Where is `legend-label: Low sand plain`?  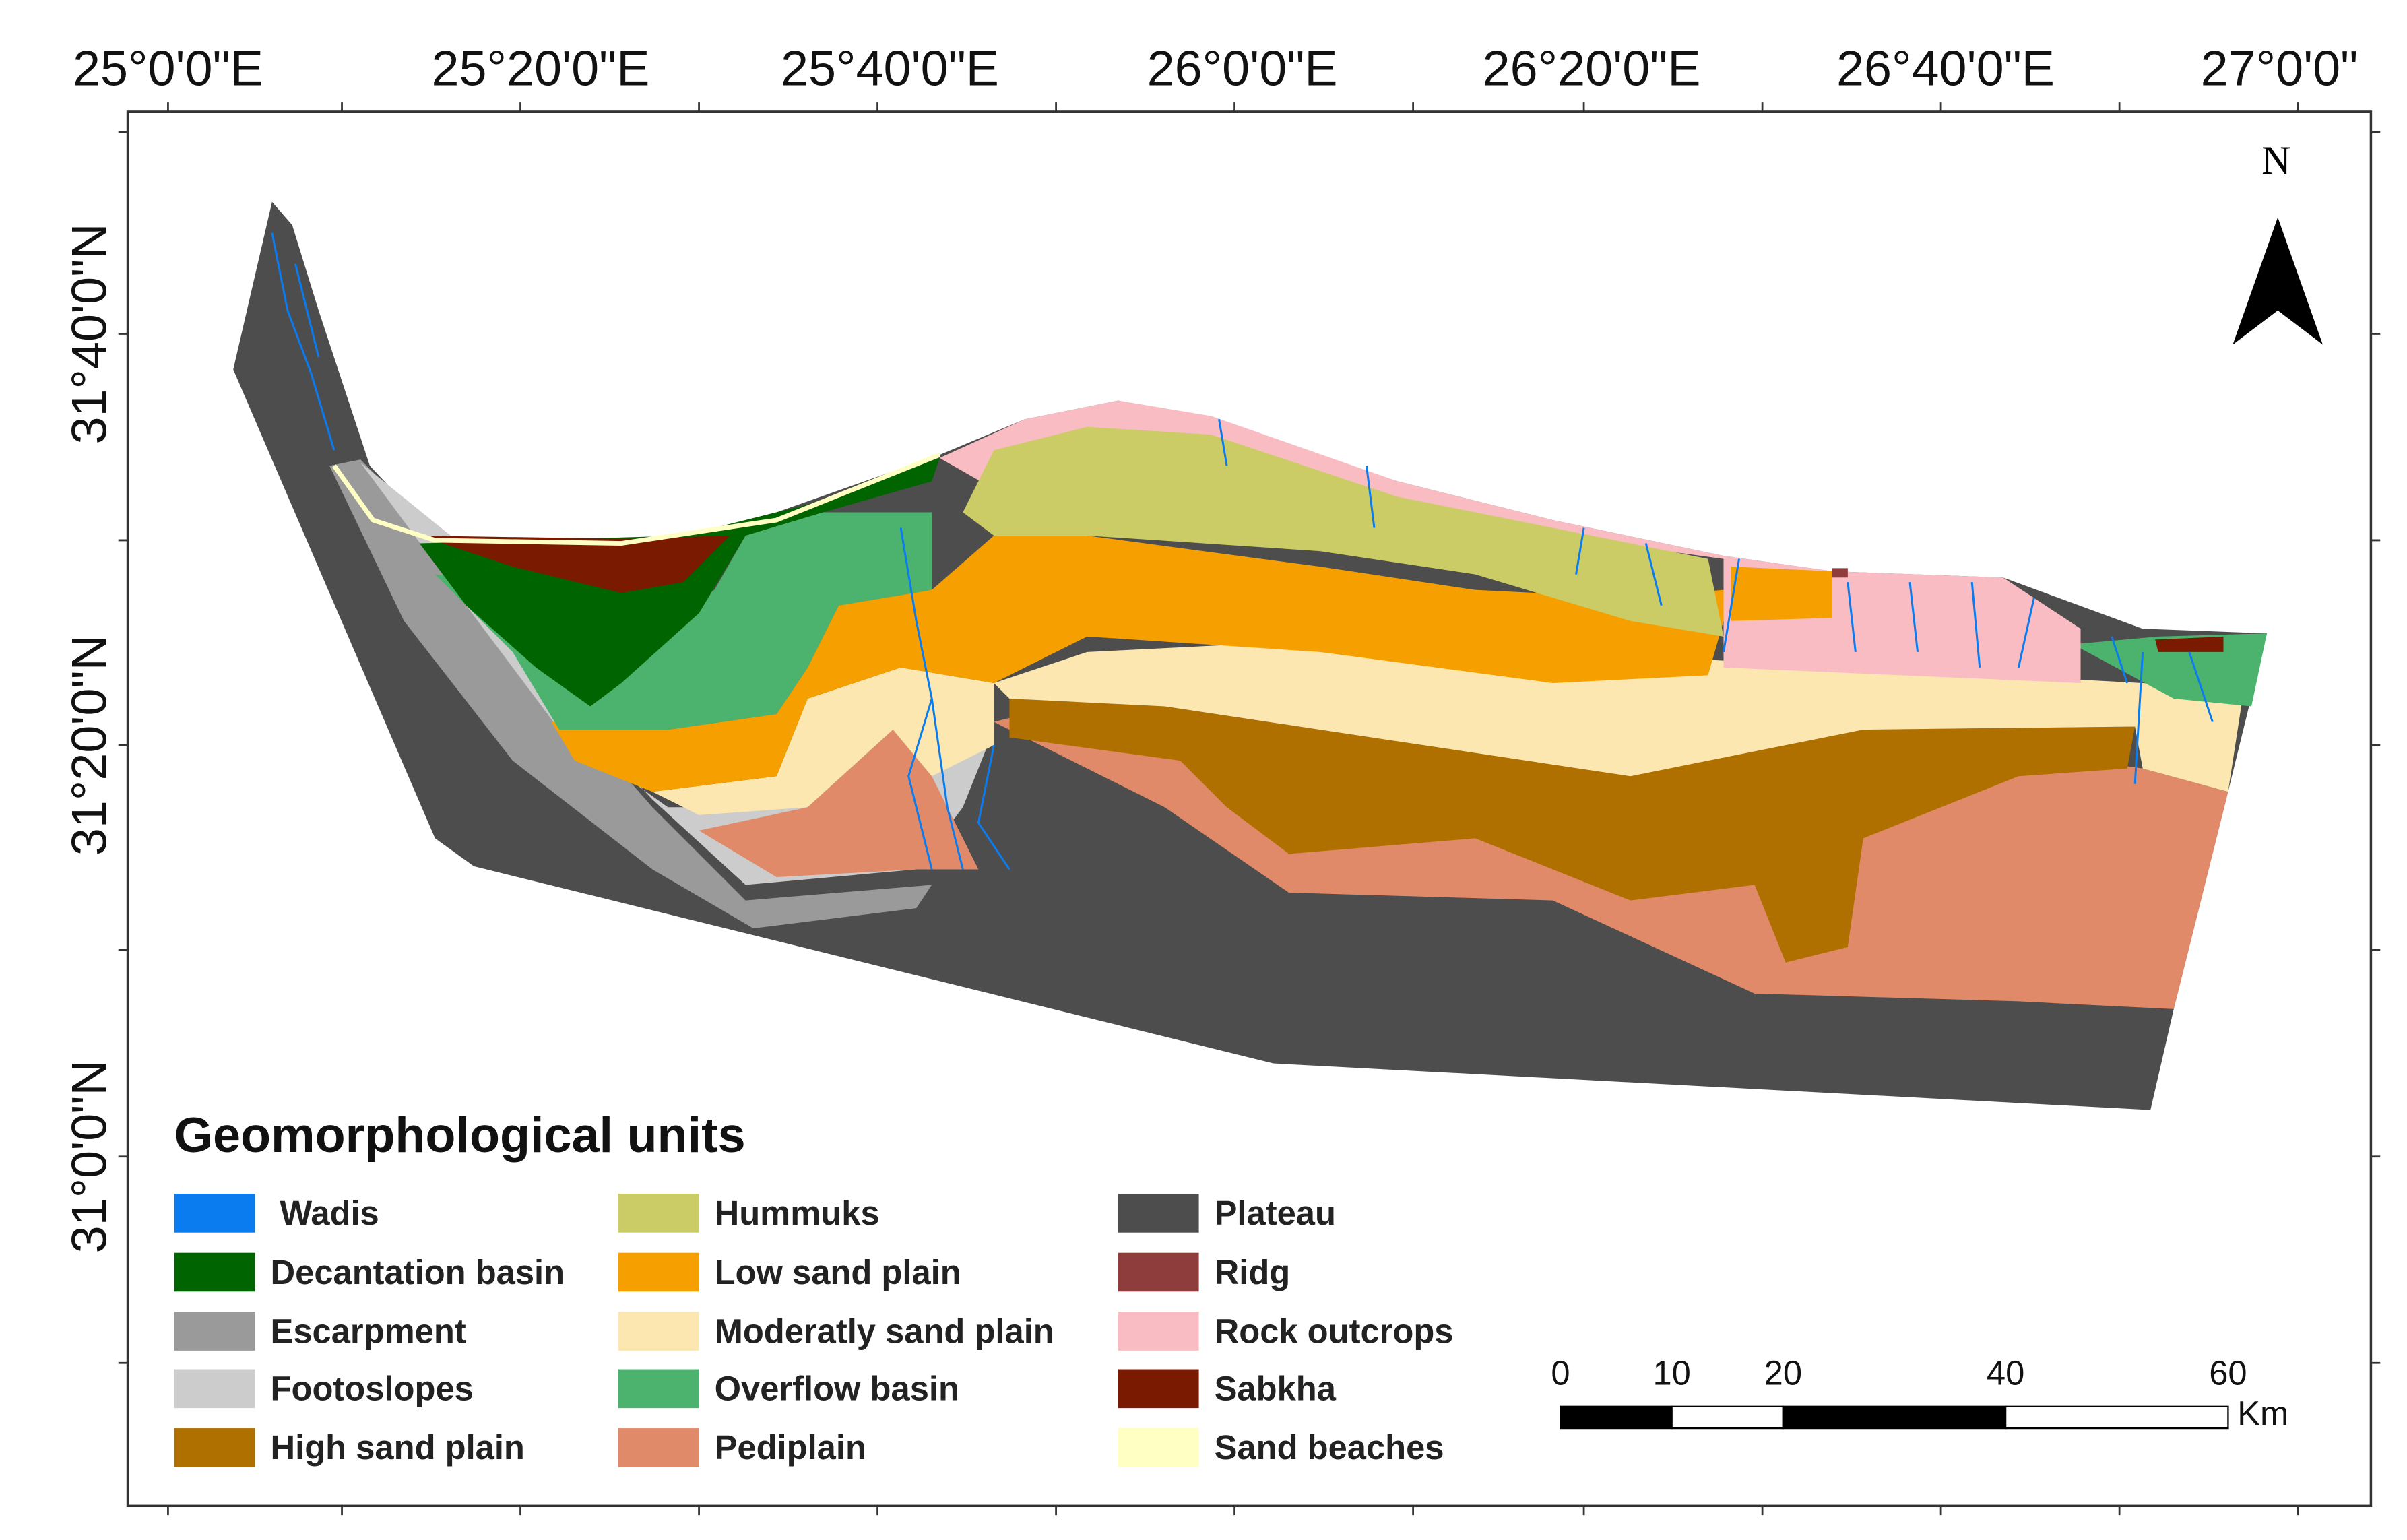
legend-label: Low sand plain is located at coordinates (838, 1272).